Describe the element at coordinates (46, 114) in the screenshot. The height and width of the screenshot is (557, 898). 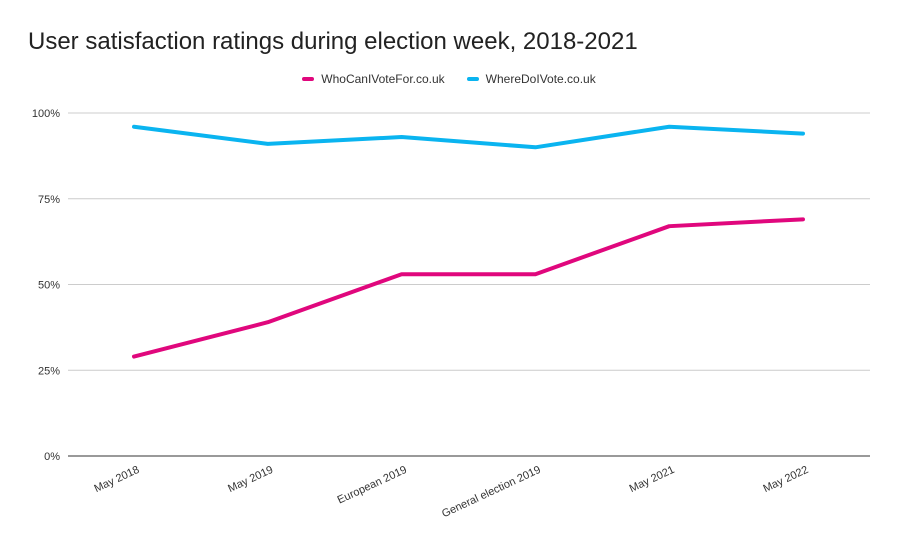
I see `y-tick-label: 100%` at that location.